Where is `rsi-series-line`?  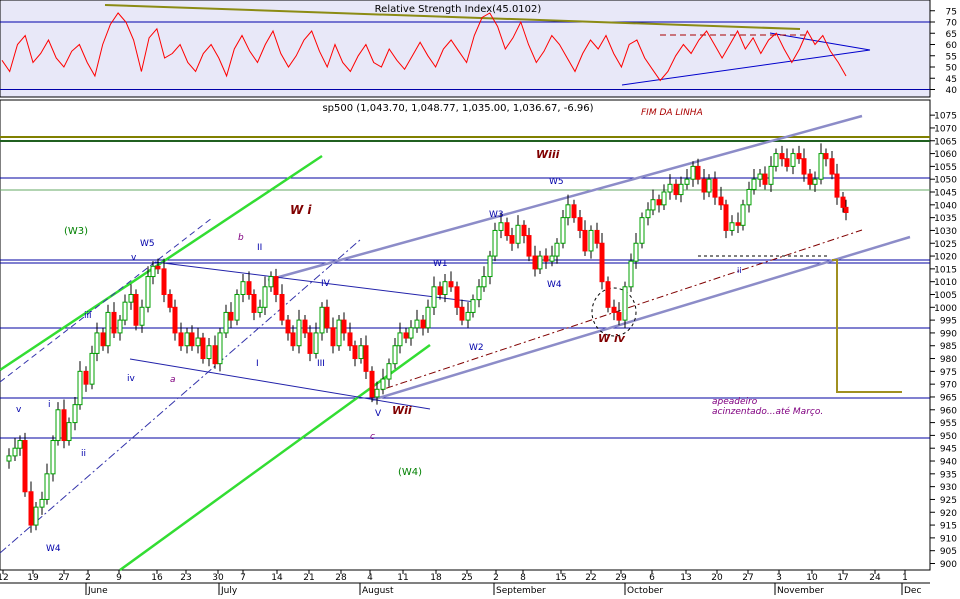
rsi-series-line is located at coordinates (424, 47).